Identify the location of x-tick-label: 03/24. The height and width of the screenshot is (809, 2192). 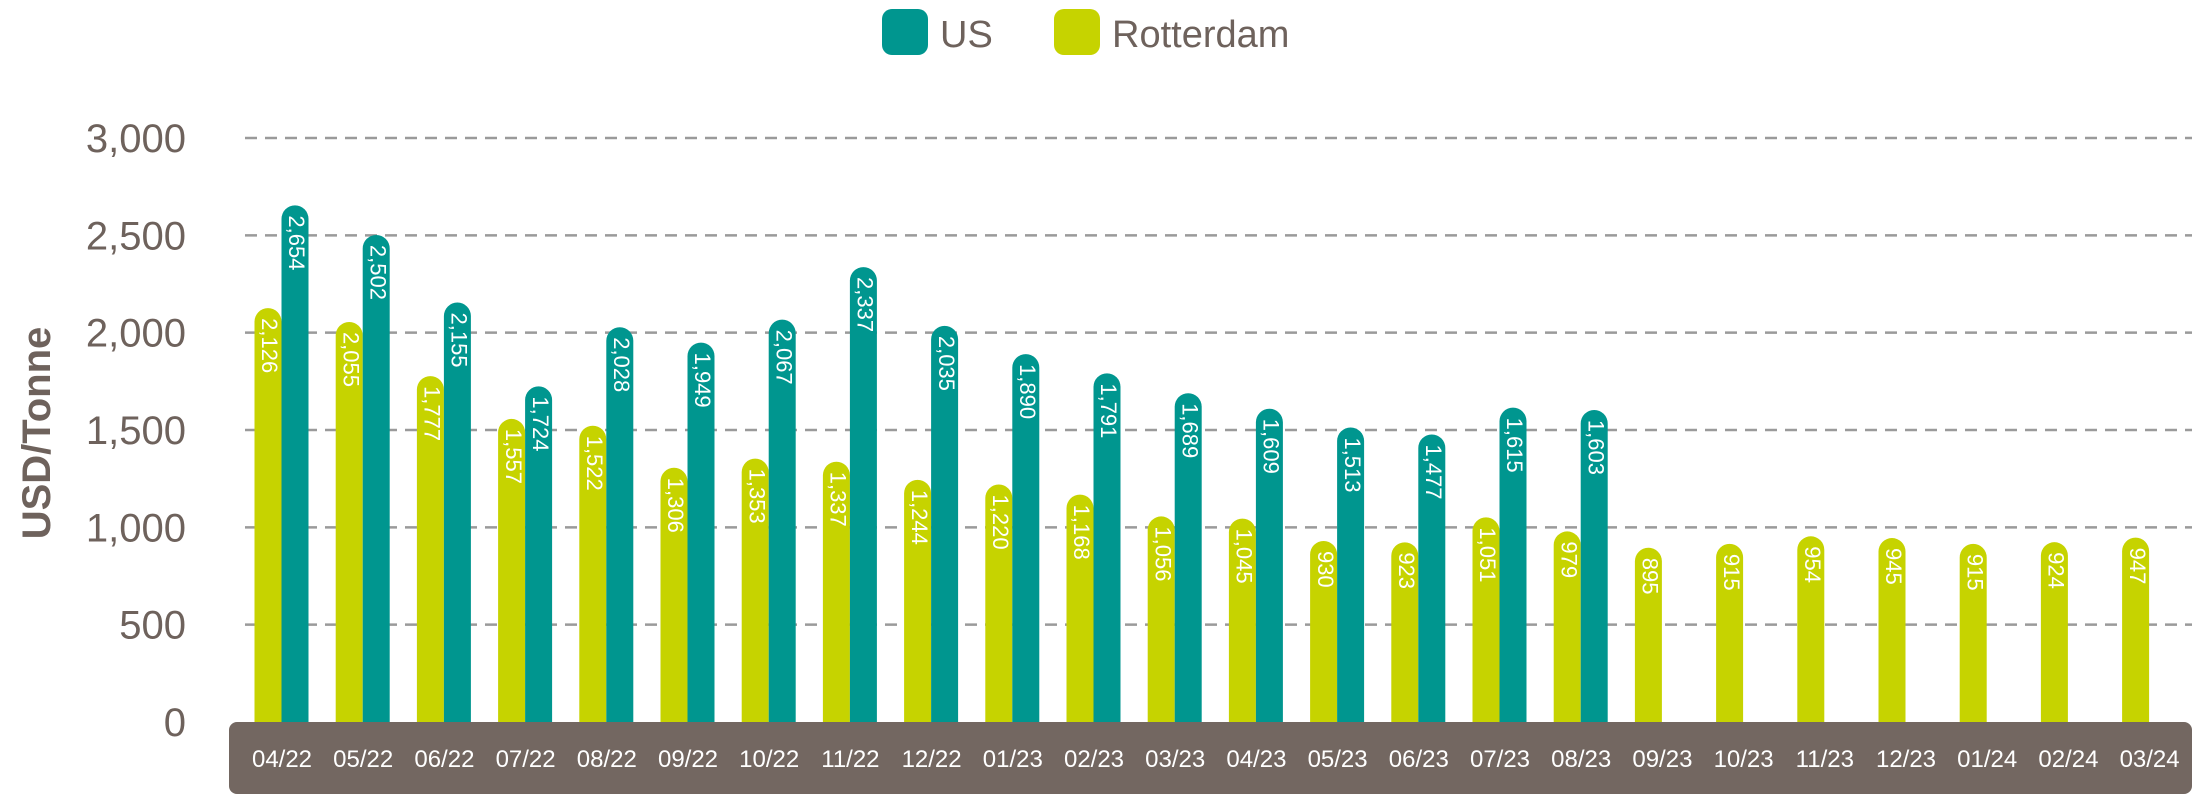
(2150, 759).